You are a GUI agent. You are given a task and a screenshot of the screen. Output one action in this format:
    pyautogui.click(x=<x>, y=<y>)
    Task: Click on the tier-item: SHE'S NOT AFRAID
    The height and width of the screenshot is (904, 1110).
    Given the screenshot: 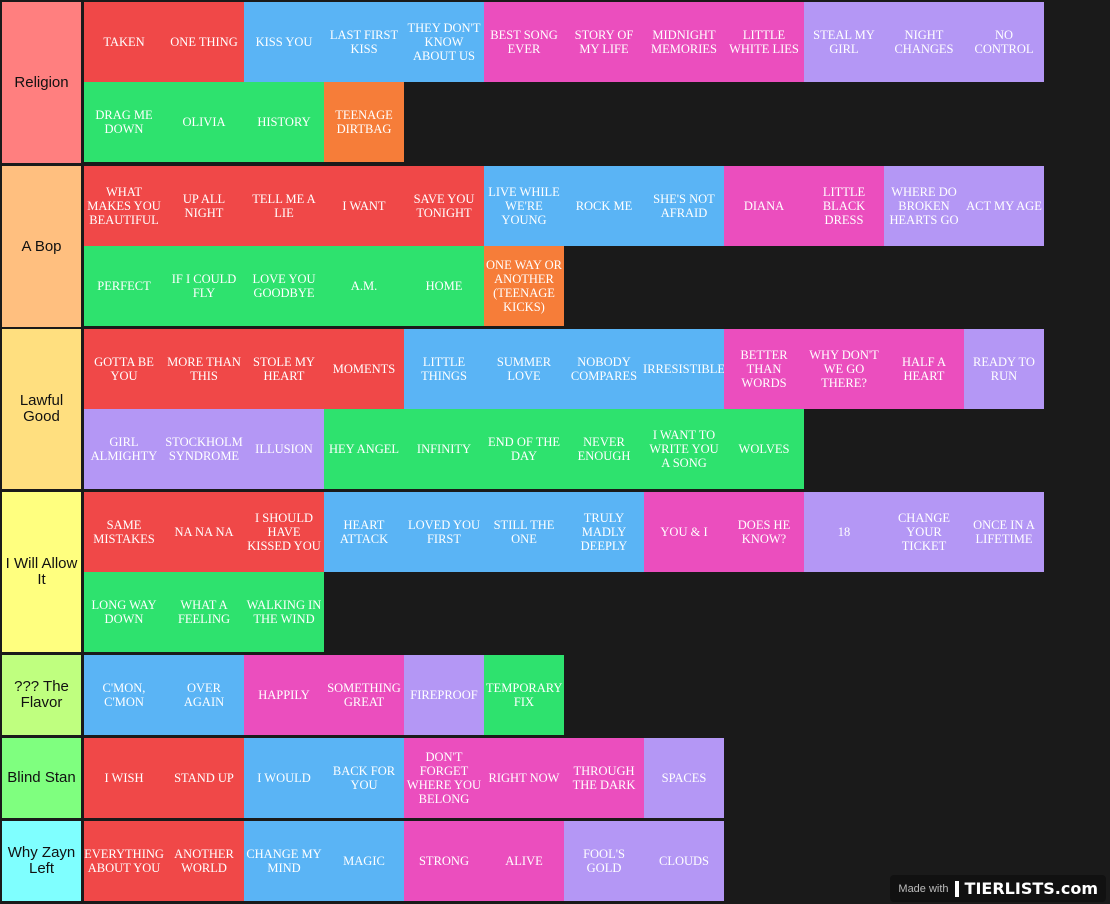 What is the action you would take?
    pyautogui.click(x=684, y=206)
    